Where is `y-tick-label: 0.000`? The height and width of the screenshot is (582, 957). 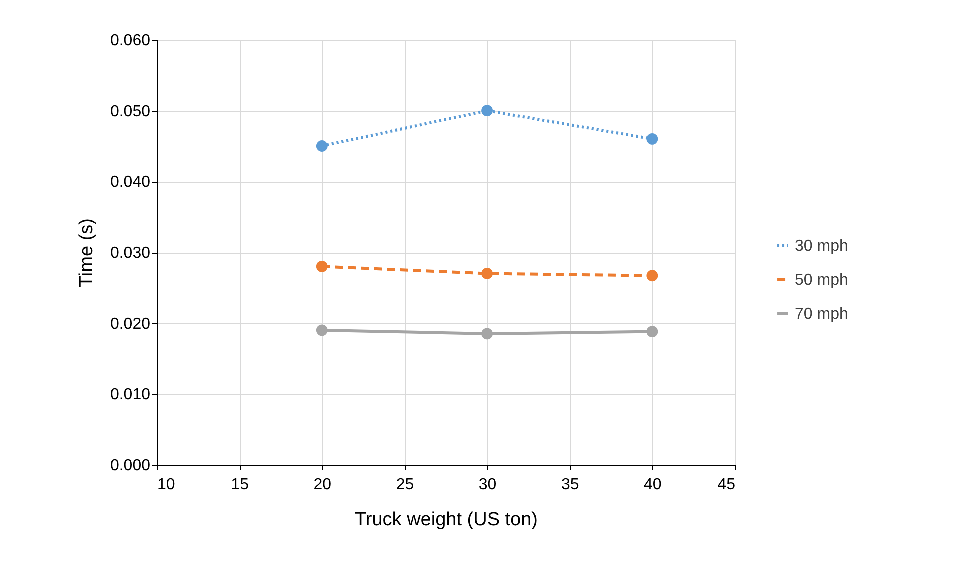
y-tick-label: 0.000 is located at coordinates (130, 466).